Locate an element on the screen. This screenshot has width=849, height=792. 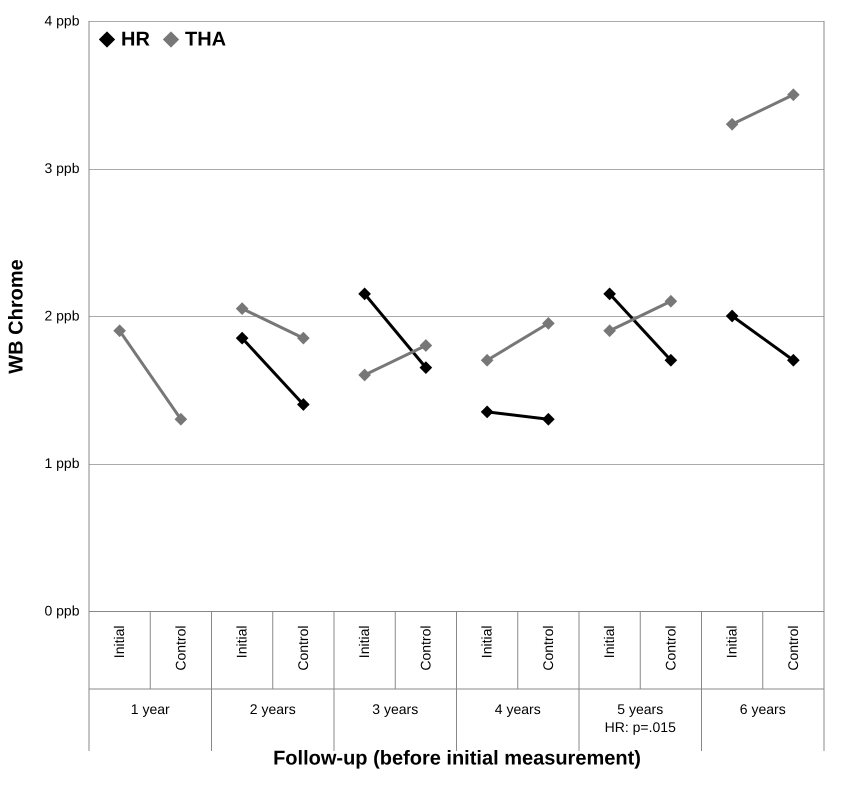
legend-label: THA is located at coordinates (205, 39).